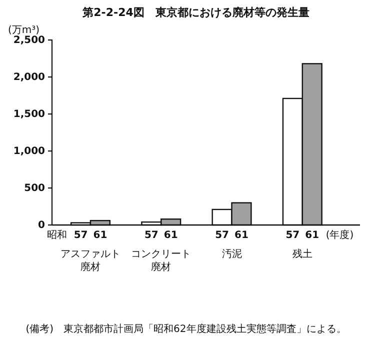 This screenshot has height=340, width=372. What do you see at coordinates (29, 78) in the screenshot?
I see `y-tick-label: 2,000` at bounding box center [29, 78].